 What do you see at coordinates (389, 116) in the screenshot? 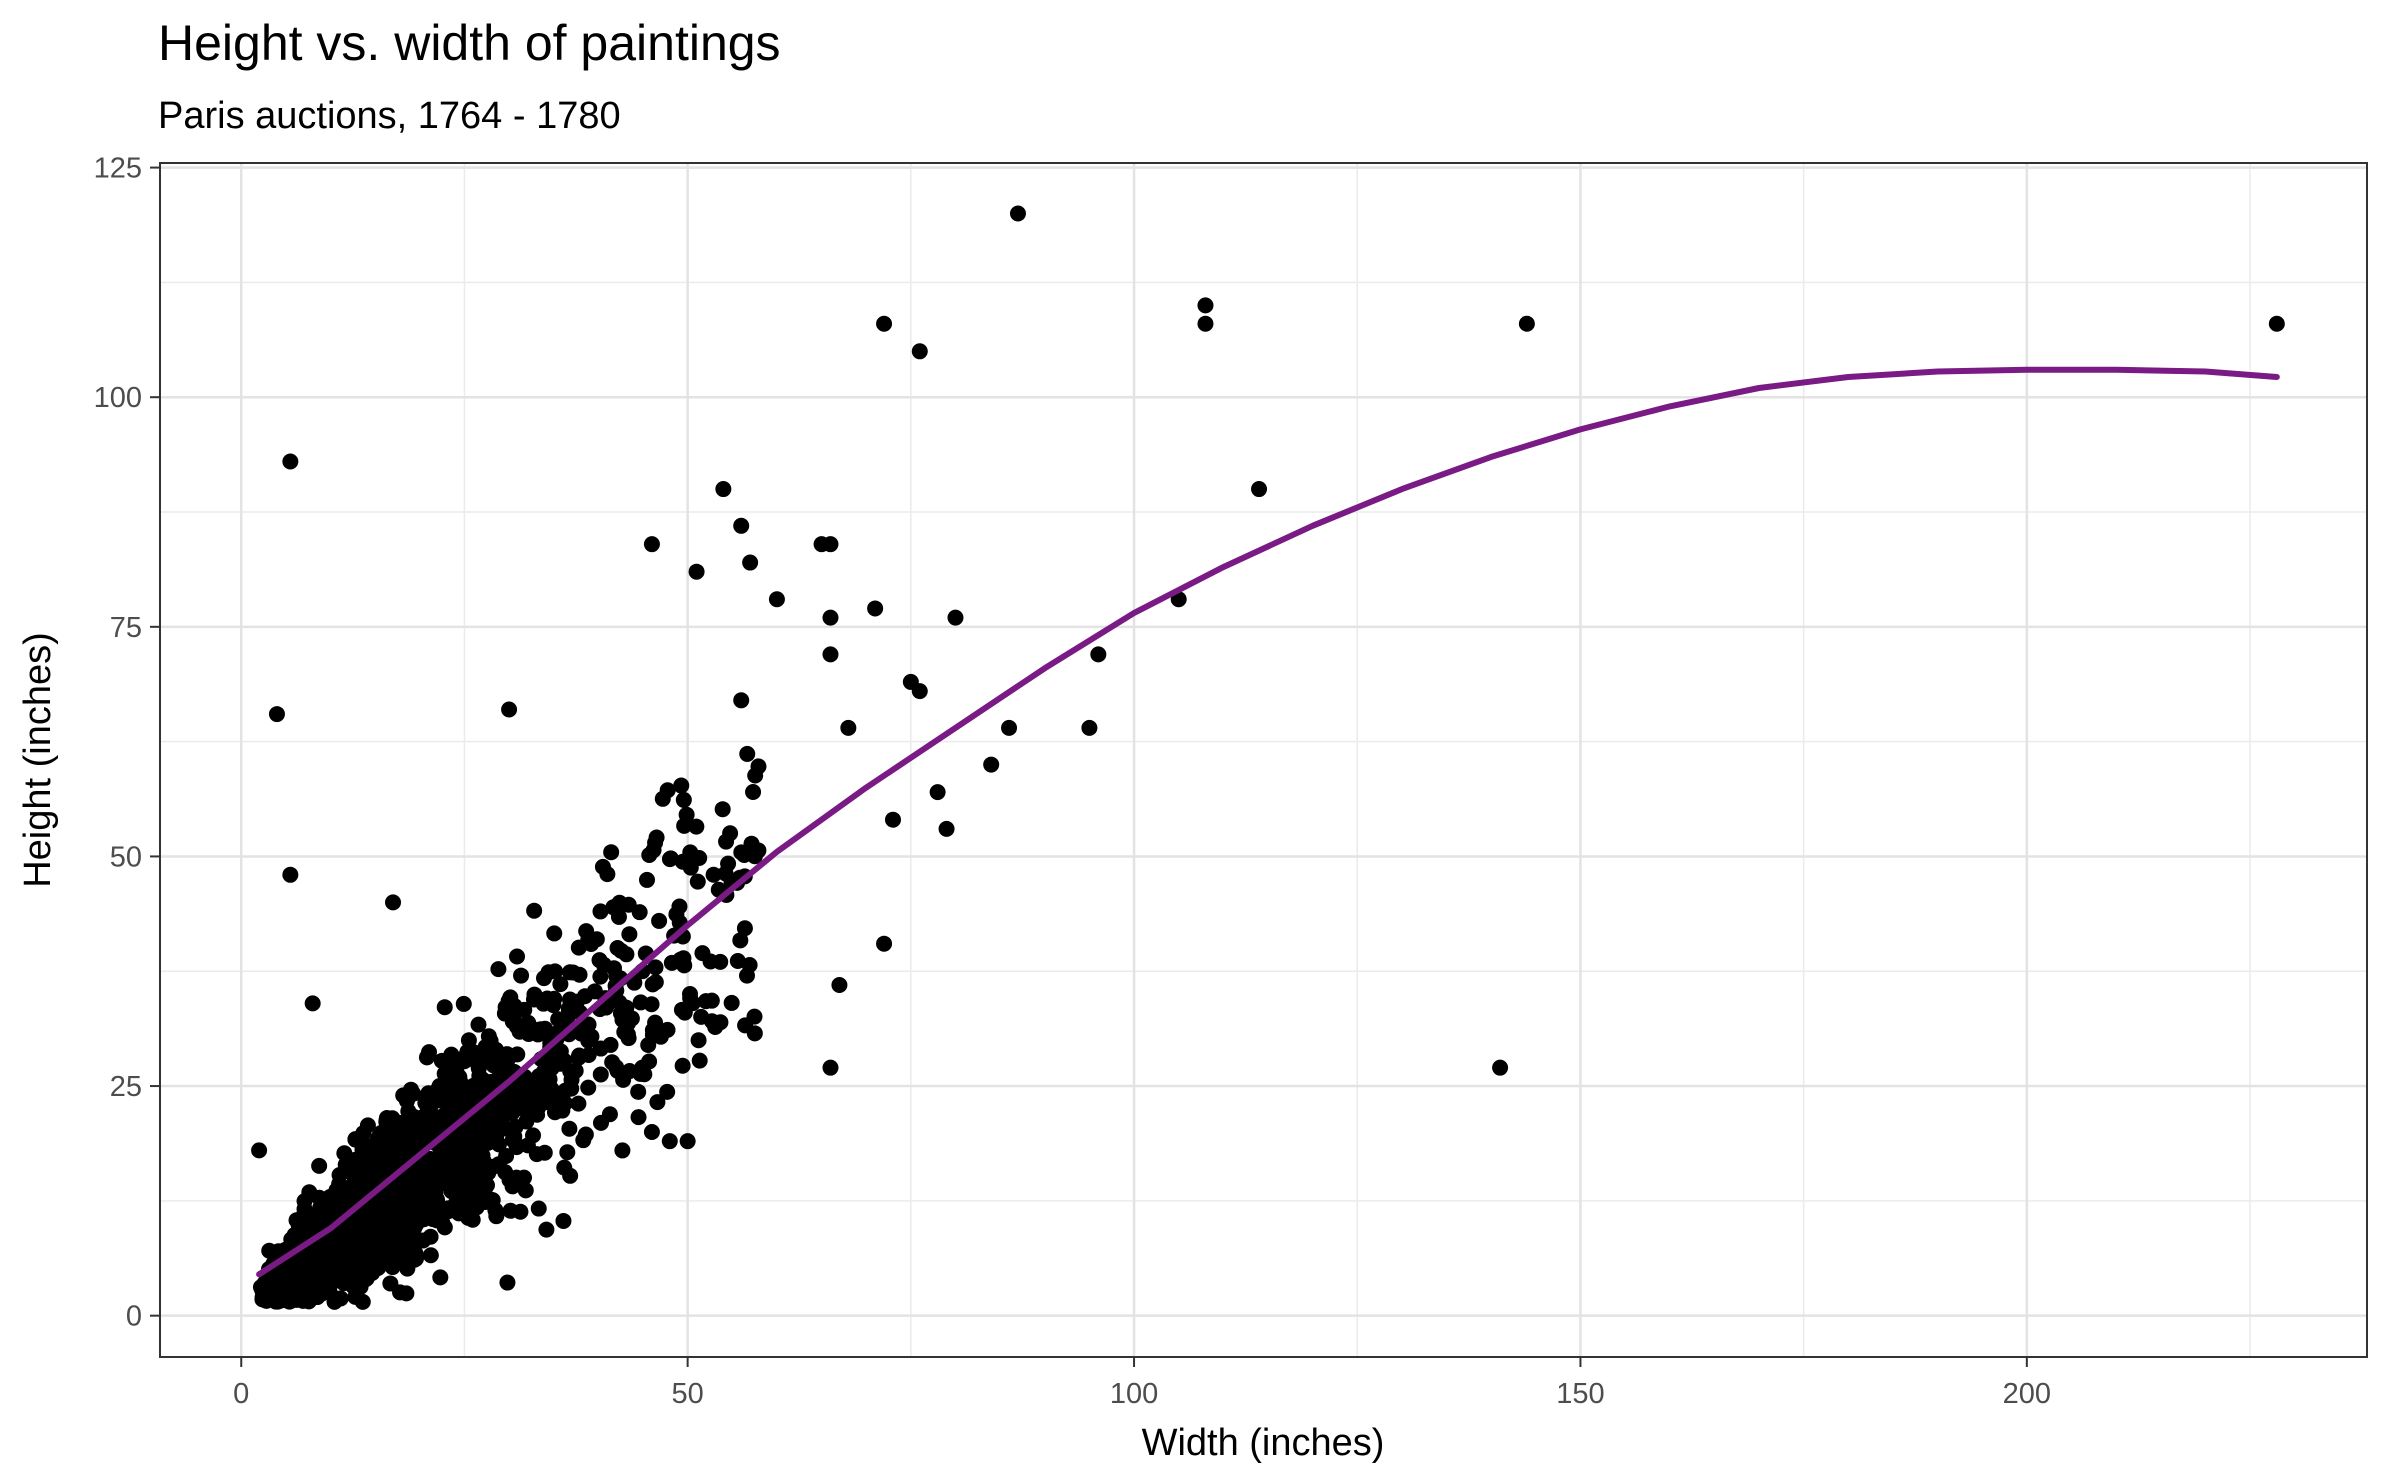
I see `chart-subtitle: Paris auctions, 1764 - 1780` at bounding box center [389, 116].